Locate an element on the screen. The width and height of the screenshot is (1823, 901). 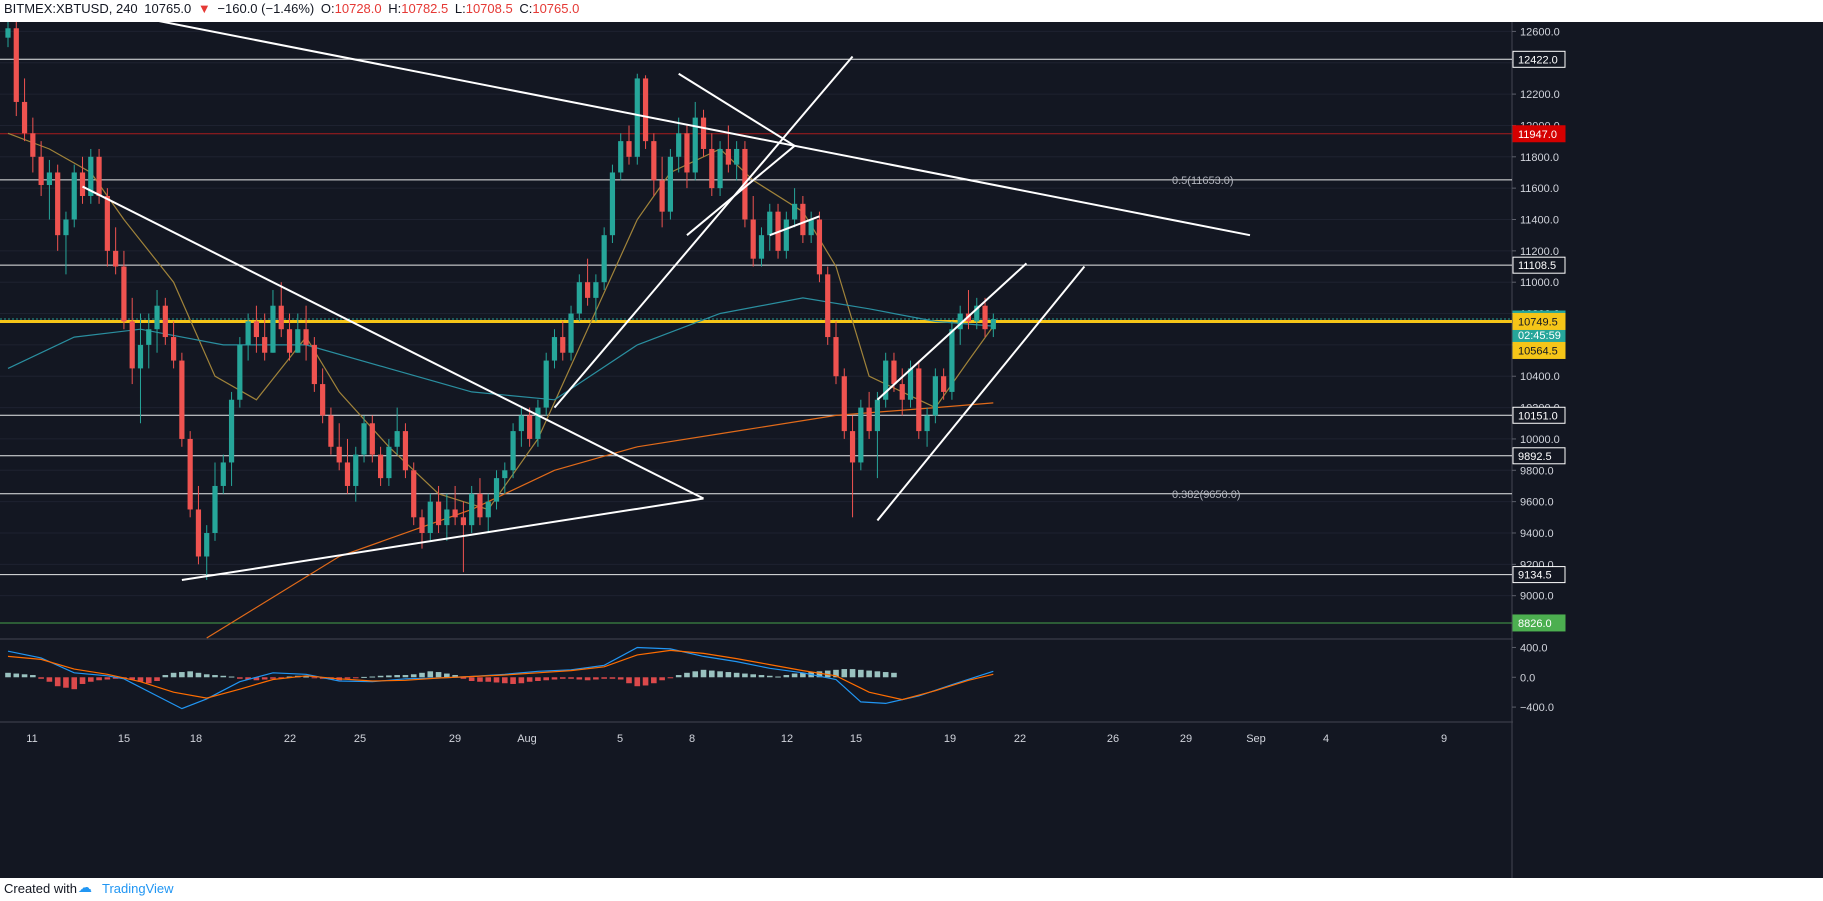
price-tag-label: 10564.5 is located at coordinates (1538, 351).